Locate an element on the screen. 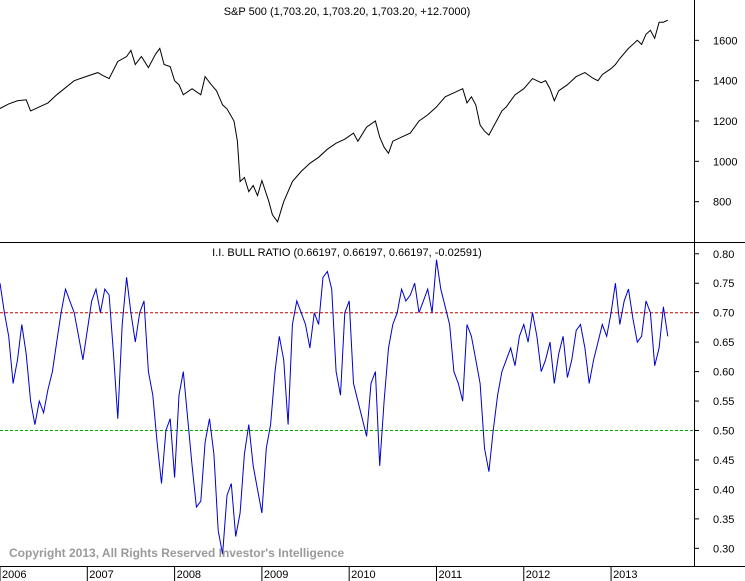  sp500-y-tick-label: 1400 is located at coordinates (725, 82).